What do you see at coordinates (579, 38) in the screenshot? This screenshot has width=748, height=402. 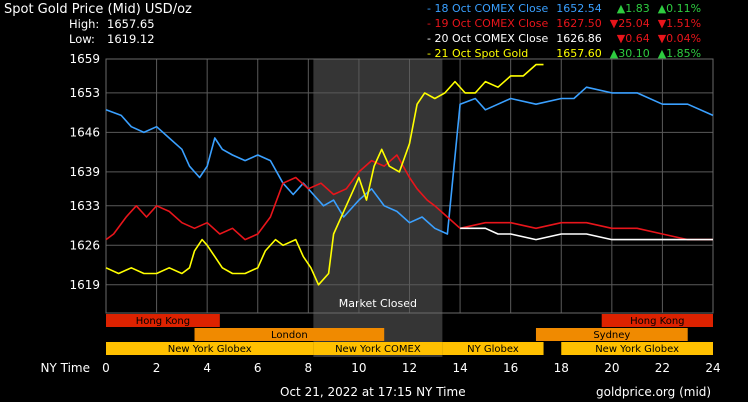 I see `legend-price: 1626.86` at bounding box center [579, 38].